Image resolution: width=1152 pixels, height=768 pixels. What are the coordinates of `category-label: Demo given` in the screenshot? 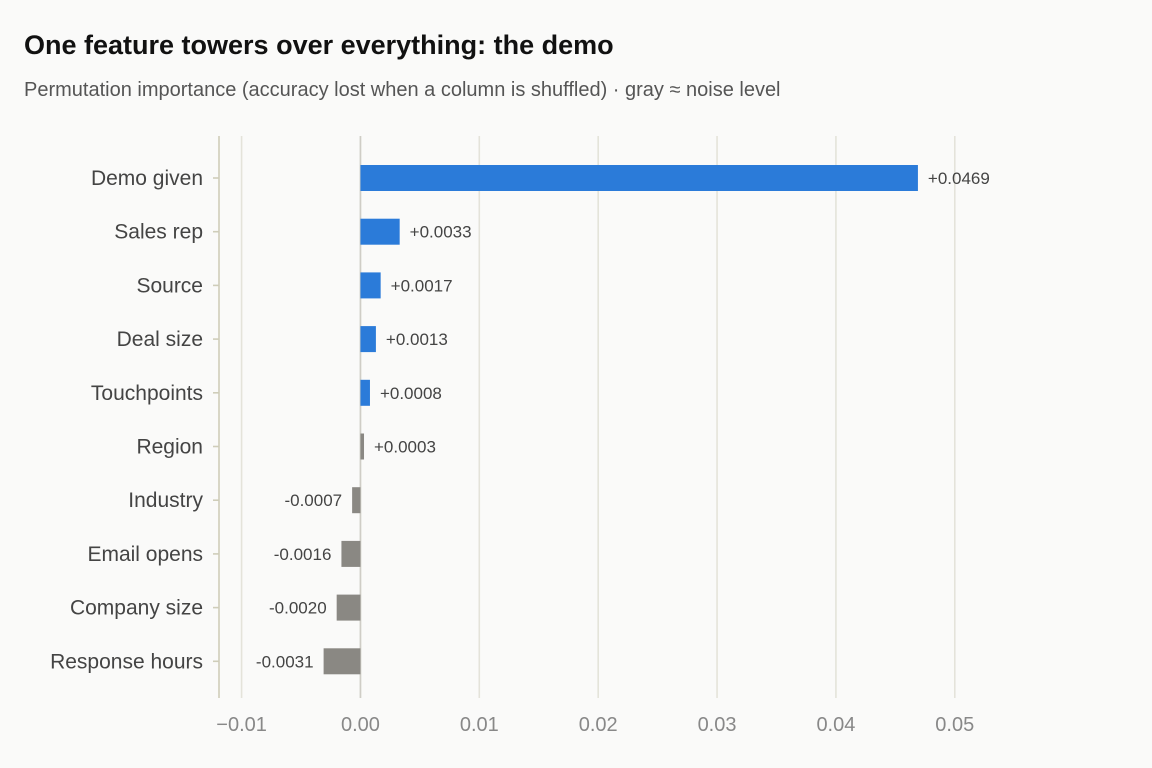 It's located at (147, 178).